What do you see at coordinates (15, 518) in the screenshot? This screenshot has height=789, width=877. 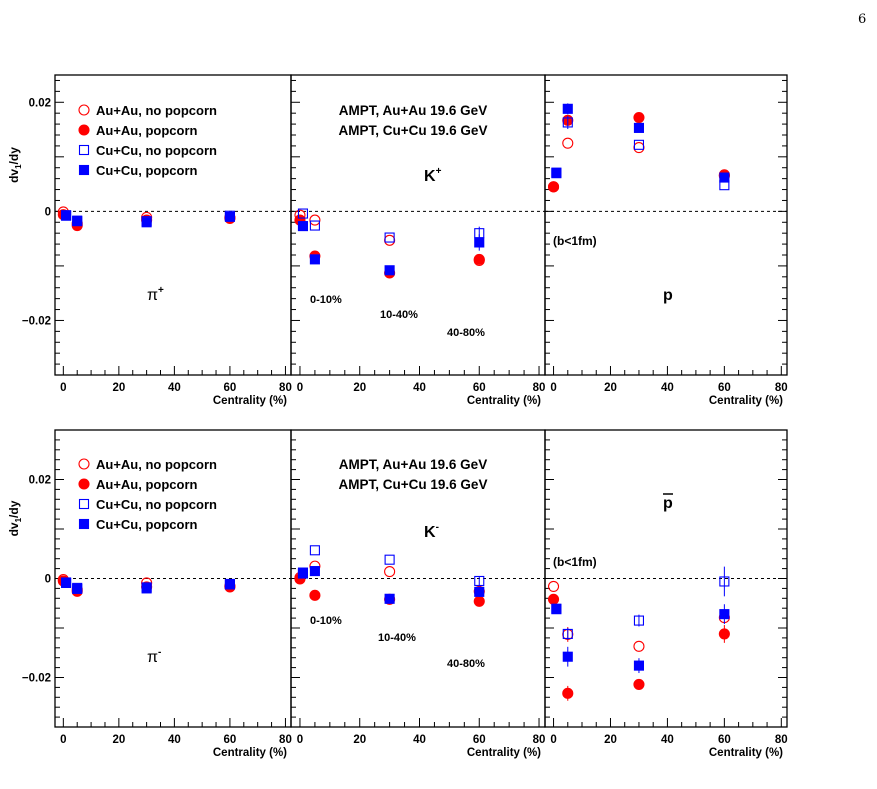 I see `y-axis-label: dv1/dy` at bounding box center [15, 518].